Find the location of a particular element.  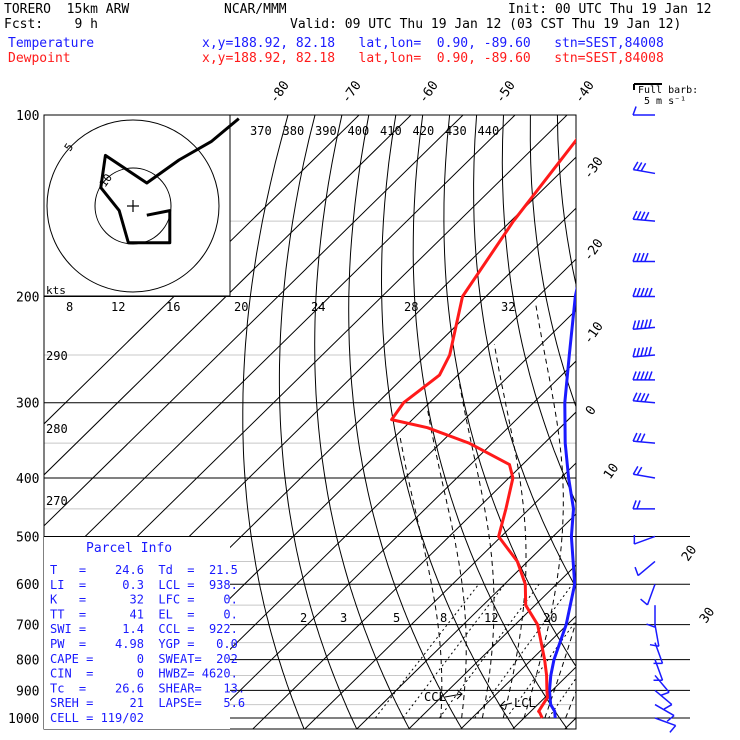

speed-label-24: 24 is located at coordinates (318, 307).